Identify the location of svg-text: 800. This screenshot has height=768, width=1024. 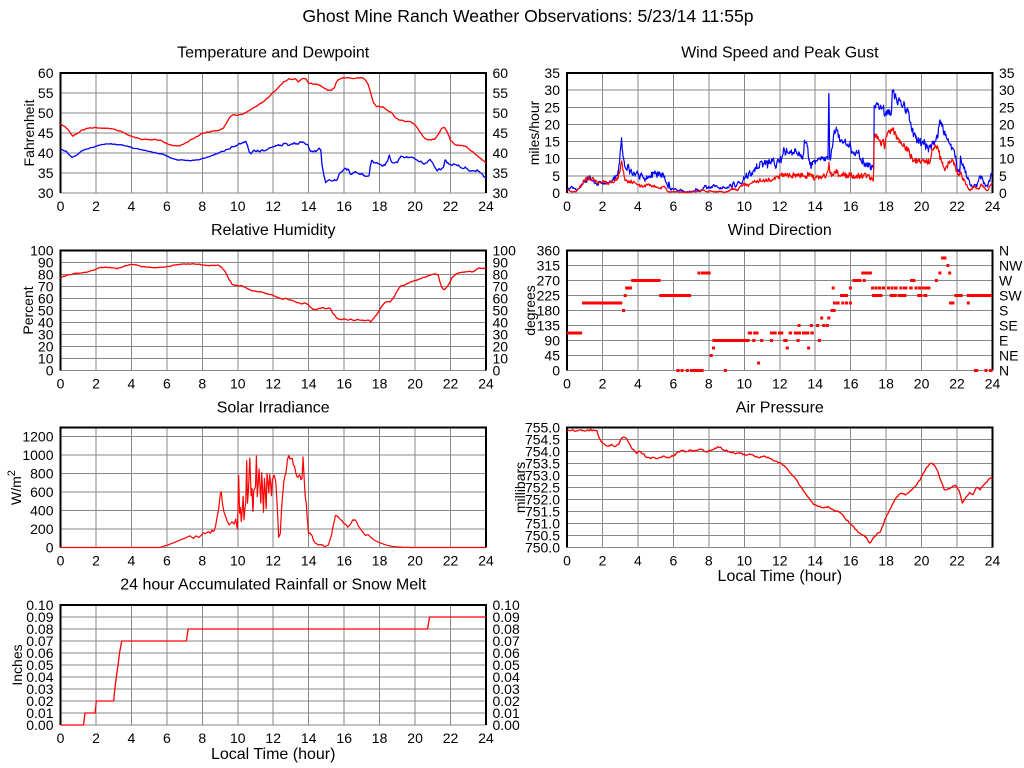
(42, 474).